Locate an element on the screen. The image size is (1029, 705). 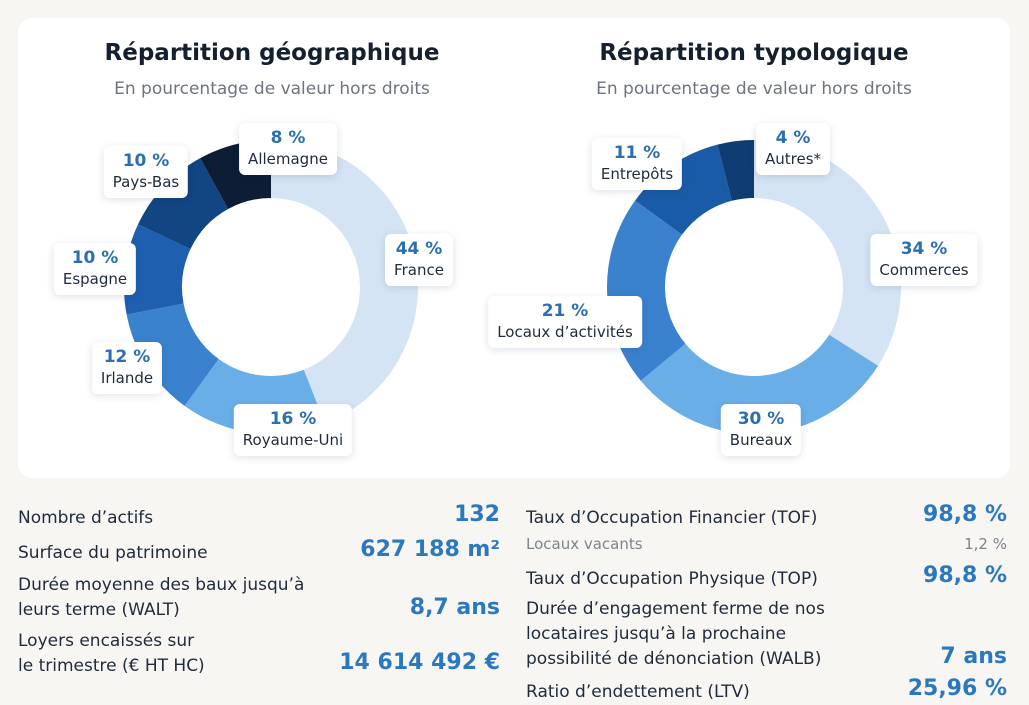
geo-label-name: Pays-Bas is located at coordinates (146, 182).